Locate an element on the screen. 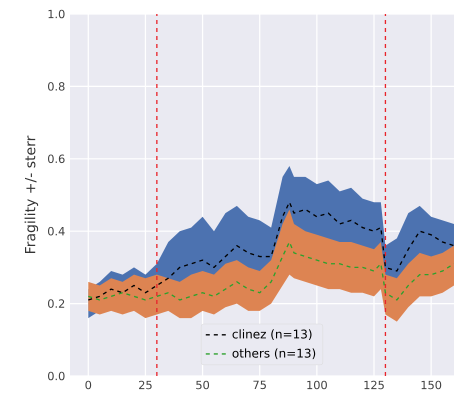 Image resolution: width=454 pixels, height=406 pixels. x-tick-label: 150 is located at coordinates (432, 385).